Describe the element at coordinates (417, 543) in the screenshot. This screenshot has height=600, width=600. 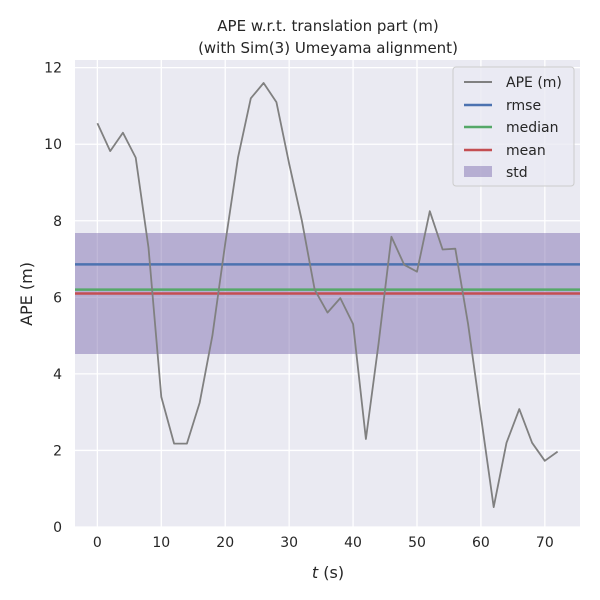
I see `x-tick-label: 50` at that location.